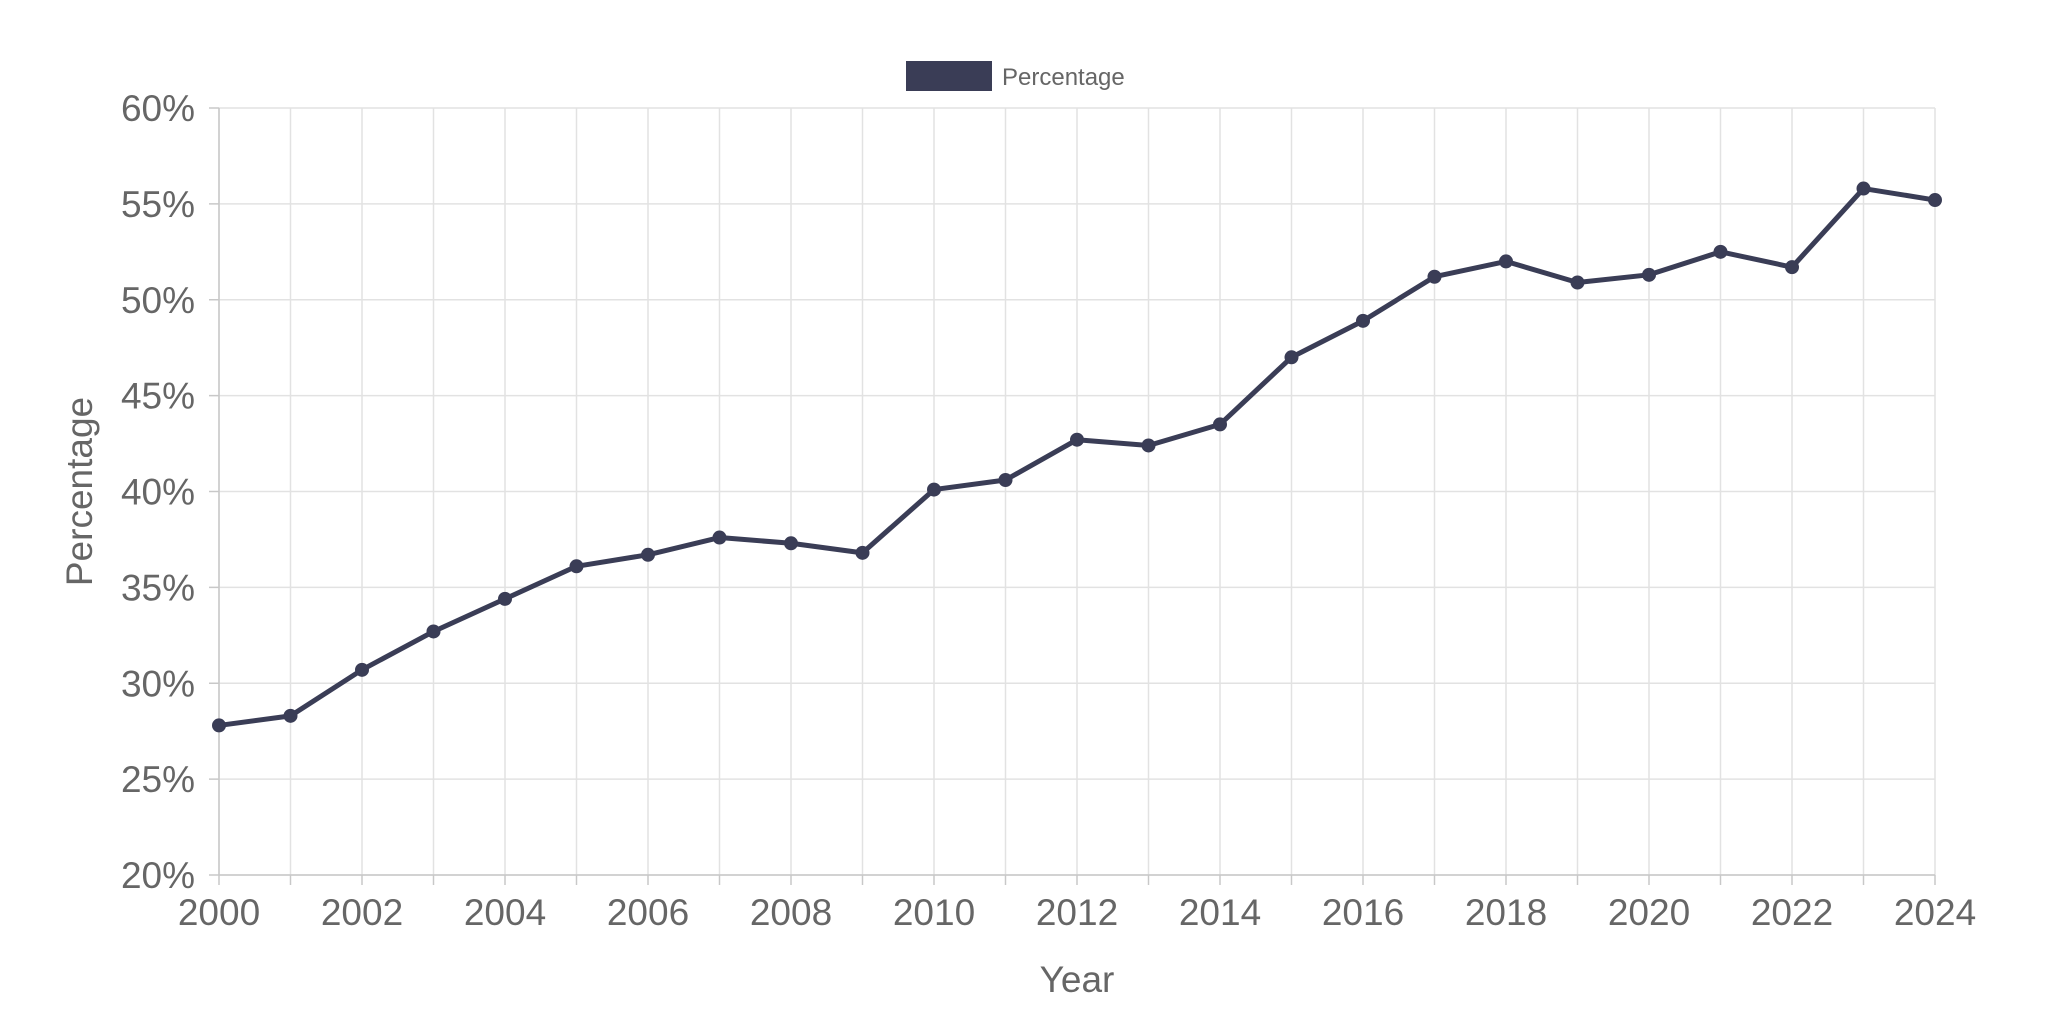 This screenshot has width=2072, height=1030. I want to click on legend: Percentage, so click(1015, 76).